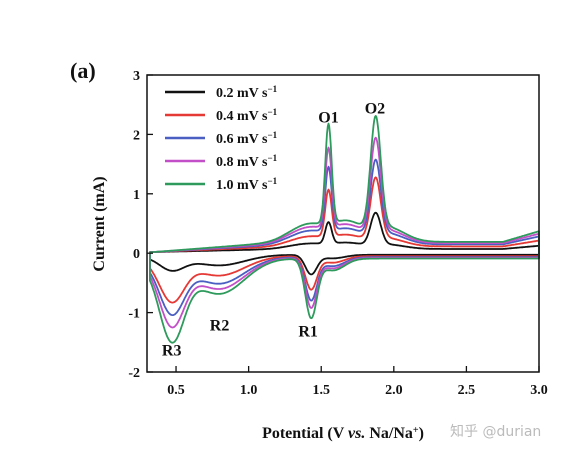  What do you see at coordinates (172, 350) in the screenshot?
I see `peak-label: R3` at bounding box center [172, 350].